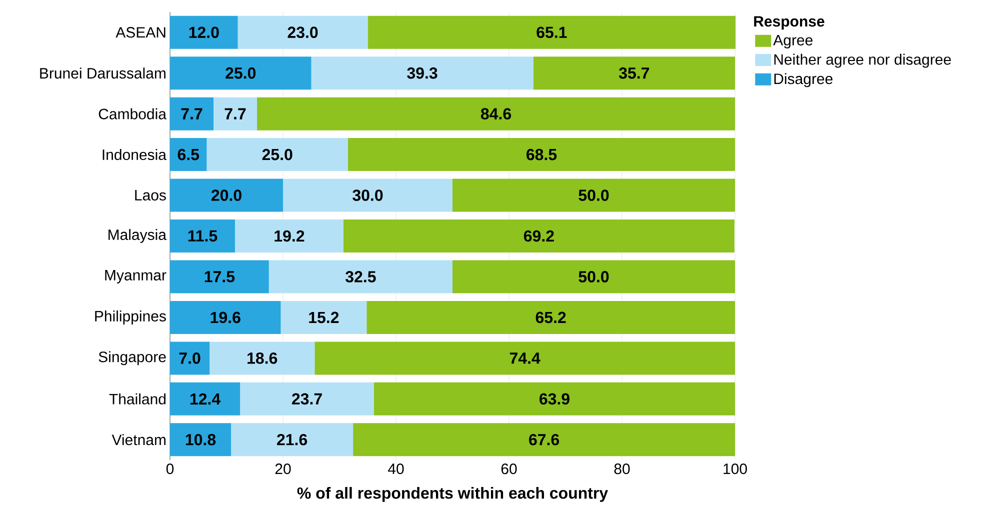 This screenshot has width=996, height=530. I want to click on data-label: 35.7, so click(634, 73).